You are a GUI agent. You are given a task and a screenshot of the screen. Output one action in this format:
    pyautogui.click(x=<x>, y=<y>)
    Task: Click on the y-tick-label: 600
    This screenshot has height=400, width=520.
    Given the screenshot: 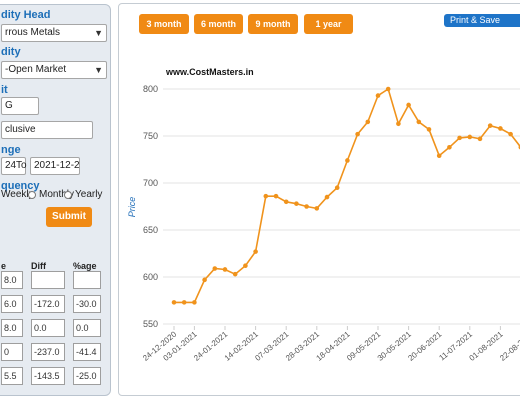 What is the action you would take?
    pyautogui.click(x=150, y=277)
    